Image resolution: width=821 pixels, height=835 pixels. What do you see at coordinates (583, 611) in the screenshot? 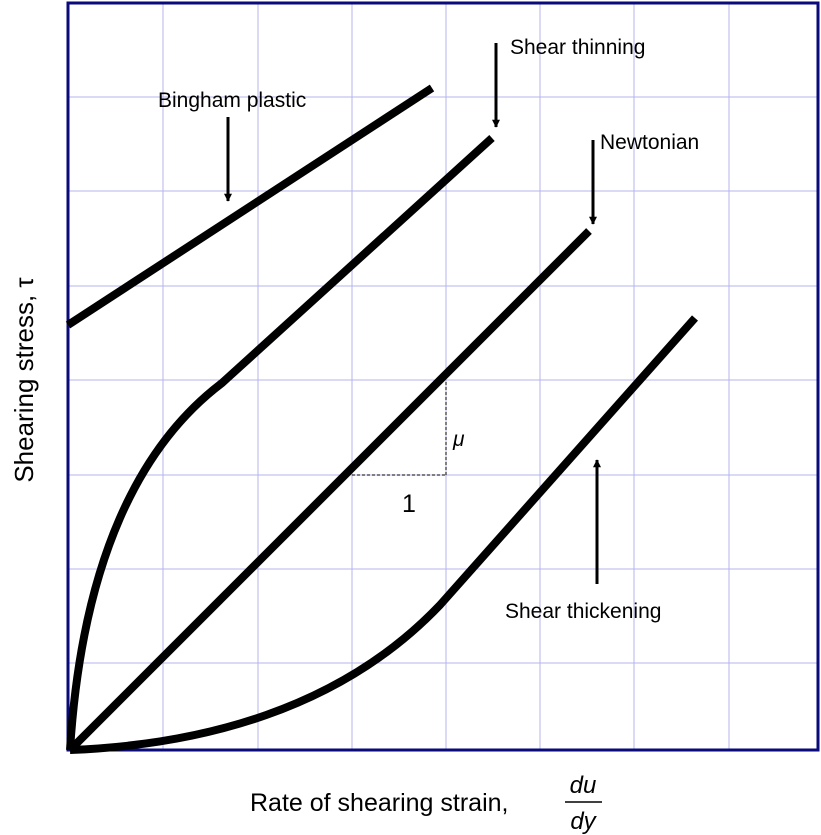
I see `shear-thickening-label: Shear thickening` at bounding box center [583, 611].